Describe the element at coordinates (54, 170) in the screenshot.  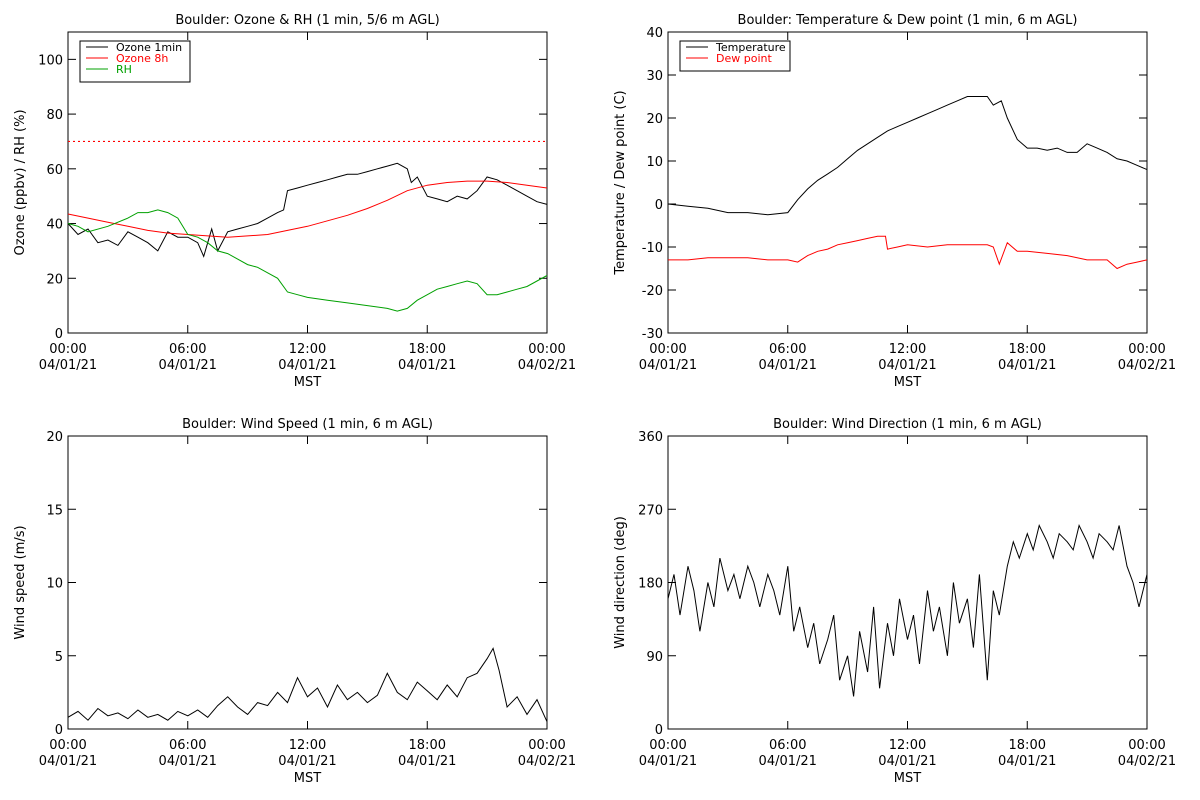
I see `y-tick-label: 60` at that location.